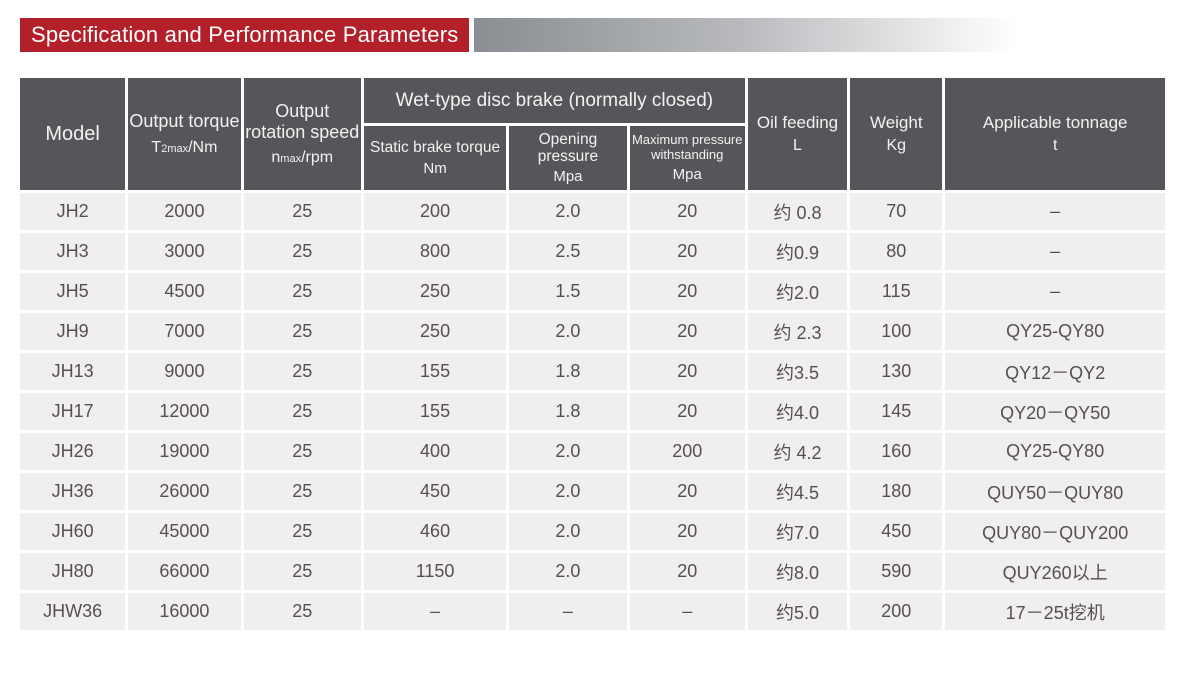 This screenshot has height=679, width=1188. I want to click on header-oil-feeding-label: Oil feeding, so click(797, 122).